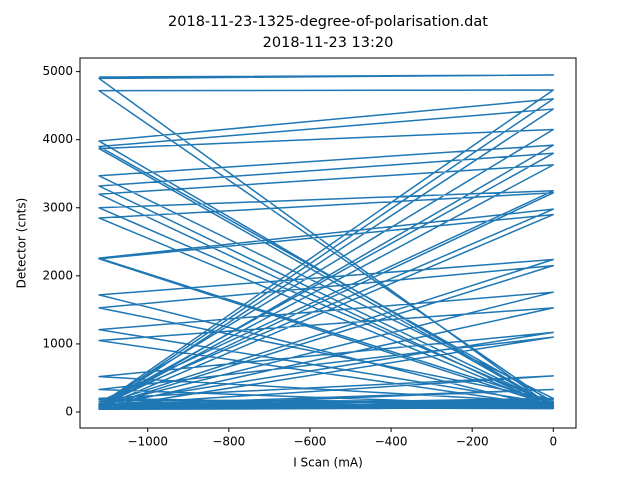 The width and height of the screenshot is (640, 480). Describe the element at coordinates (228, 442) in the screenshot. I see `x-tick-label: −800` at that location.